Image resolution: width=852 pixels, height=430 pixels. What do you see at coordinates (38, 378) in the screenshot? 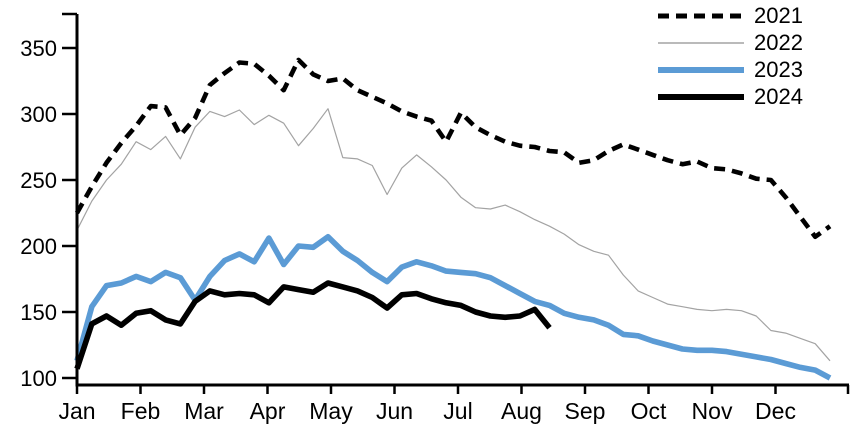
I see `y-tick-label: 100` at bounding box center [38, 378].